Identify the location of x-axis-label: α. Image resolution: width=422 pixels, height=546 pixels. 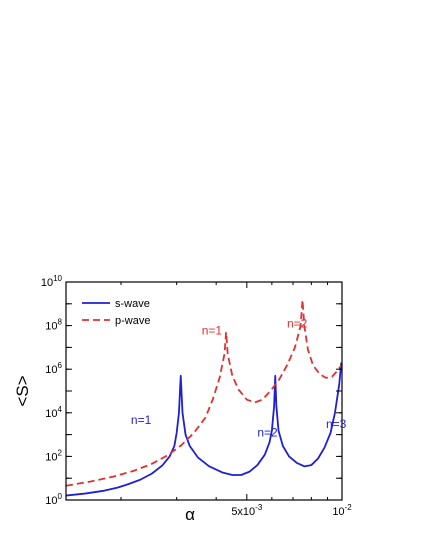
(190, 514).